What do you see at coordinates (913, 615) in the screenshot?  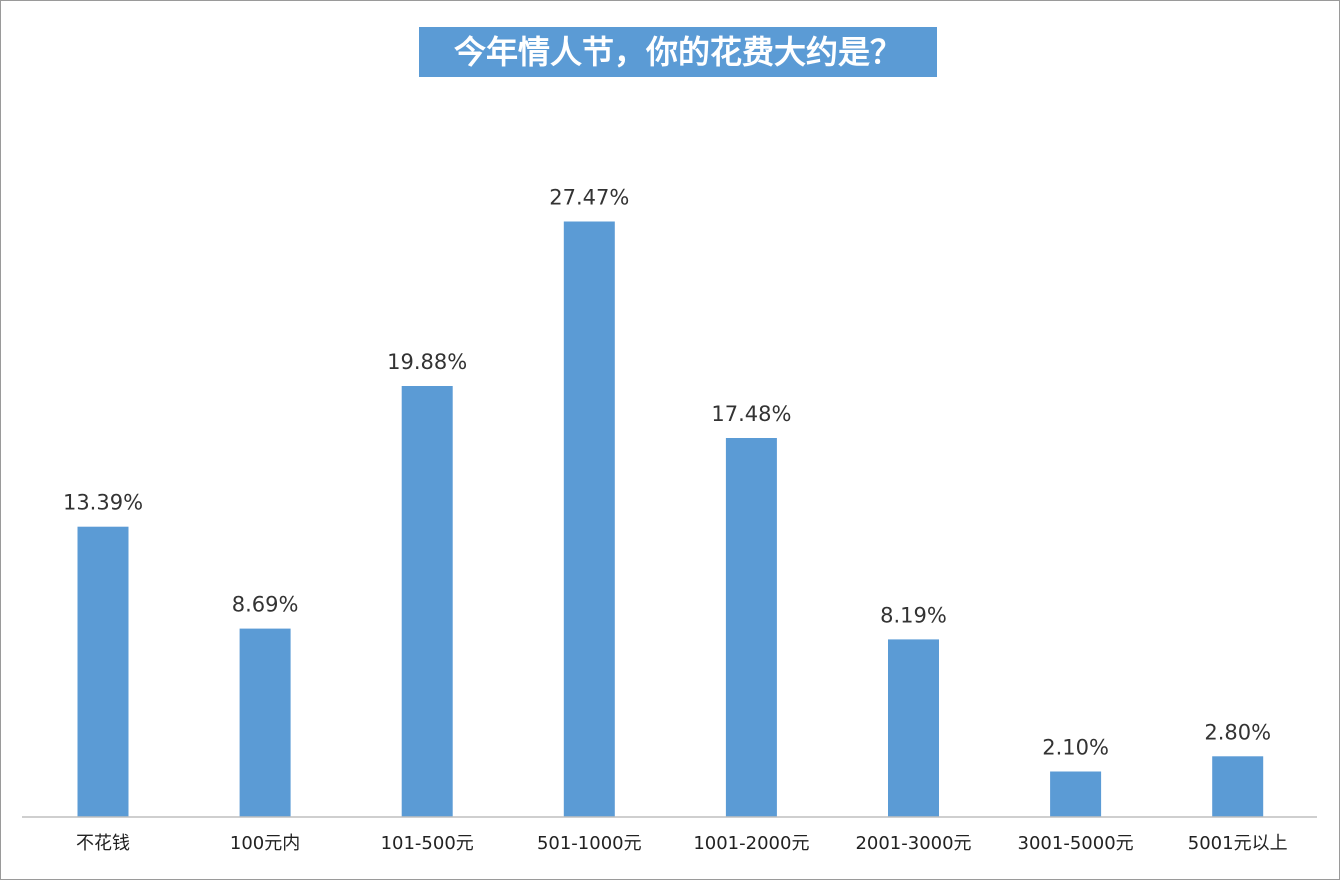 I see `data-label-6: 8.19%` at bounding box center [913, 615].